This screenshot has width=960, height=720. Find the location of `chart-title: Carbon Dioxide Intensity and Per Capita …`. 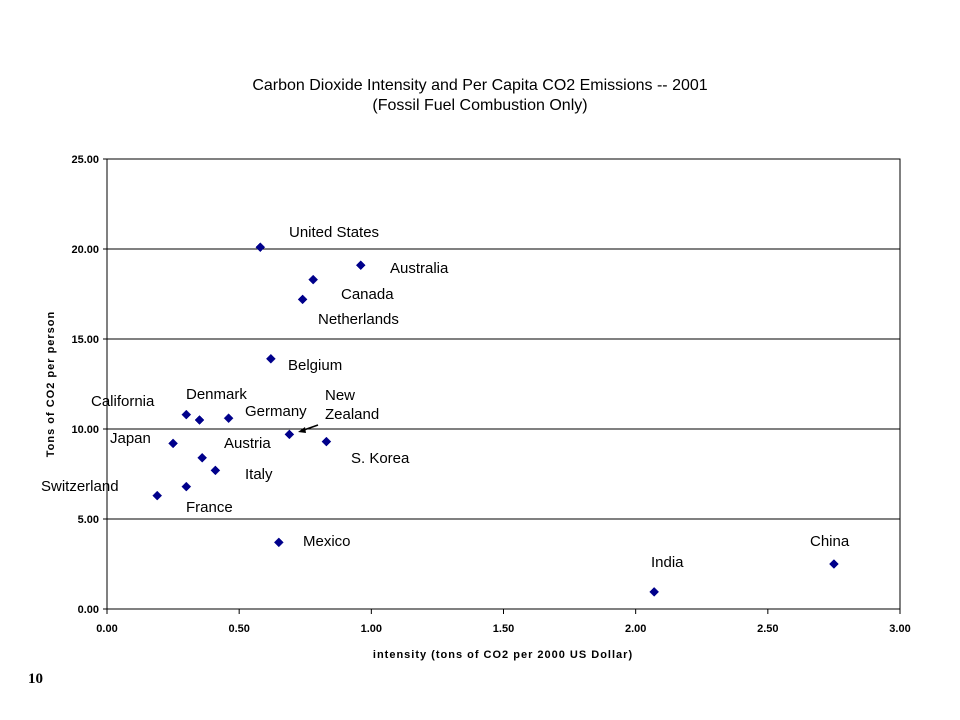

chart-title: Carbon Dioxide Intensity and Per Capita … is located at coordinates (479, 85).